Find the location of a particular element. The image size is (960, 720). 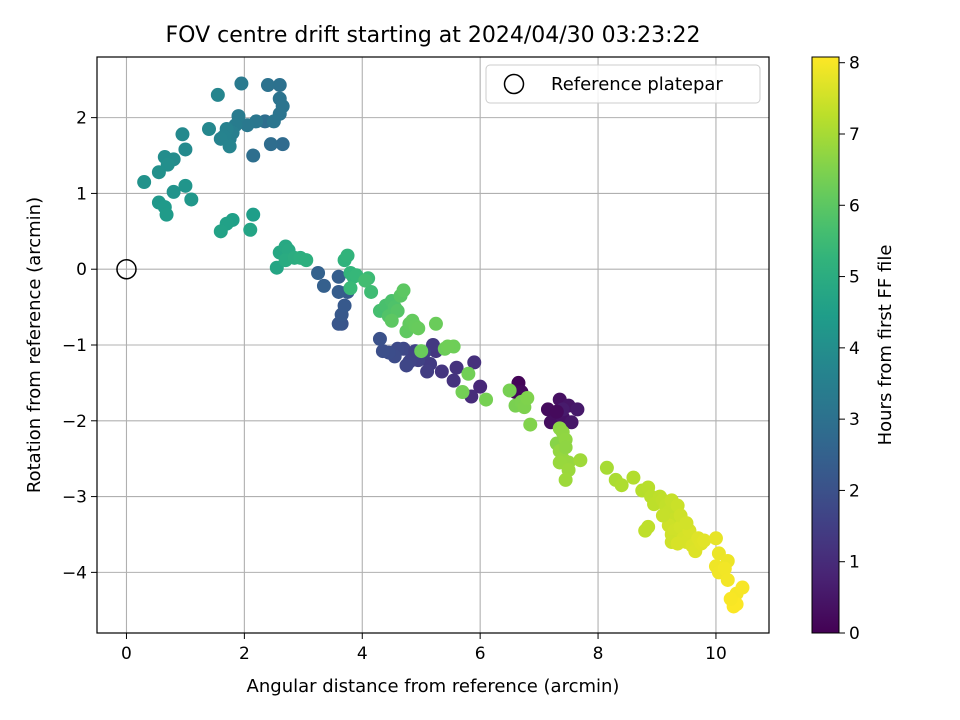

x-tick-label: 10 is located at coordinates (716, 654).